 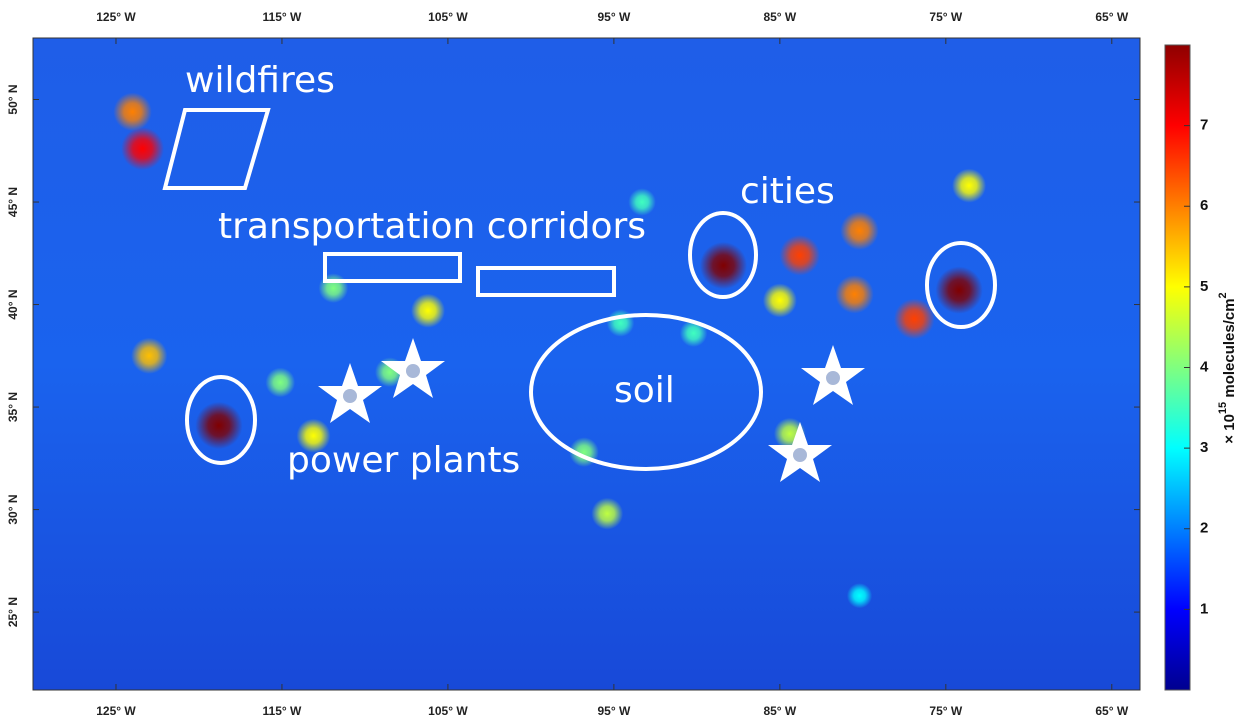 I want to click on annotation: wildfires, so click(x=260, y=80).